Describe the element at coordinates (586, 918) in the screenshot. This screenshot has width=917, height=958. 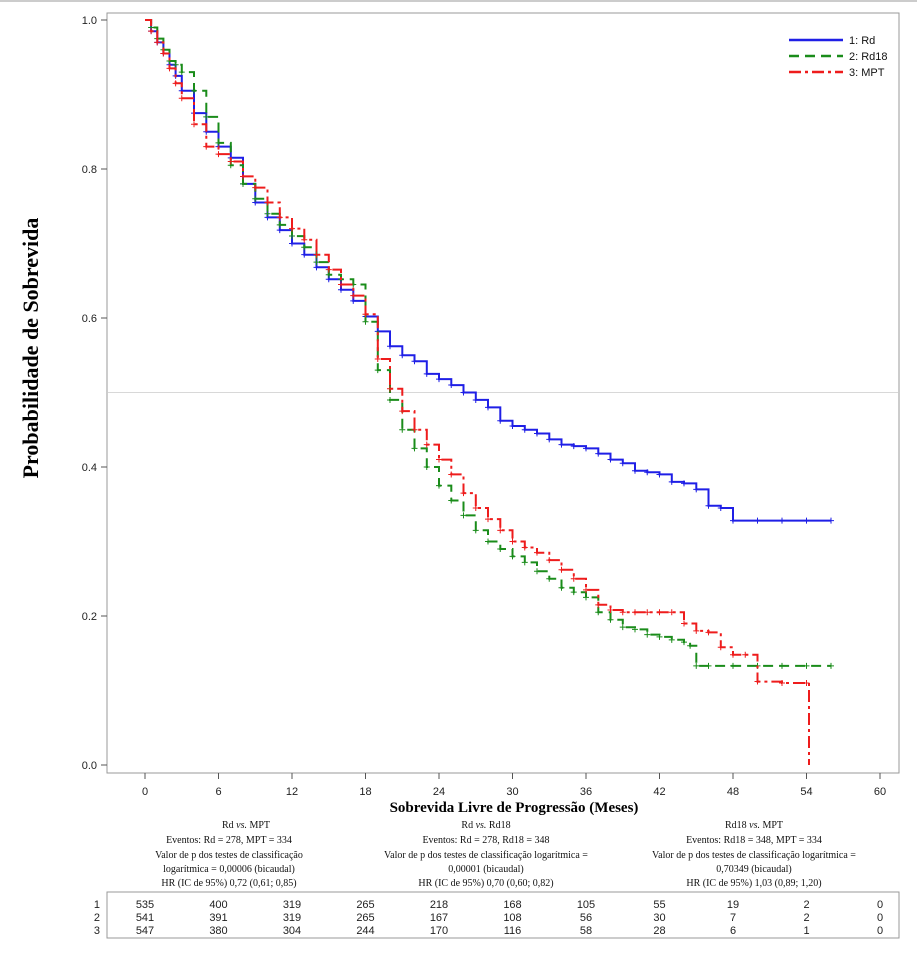
I see `risk-cell: 56` at that location.